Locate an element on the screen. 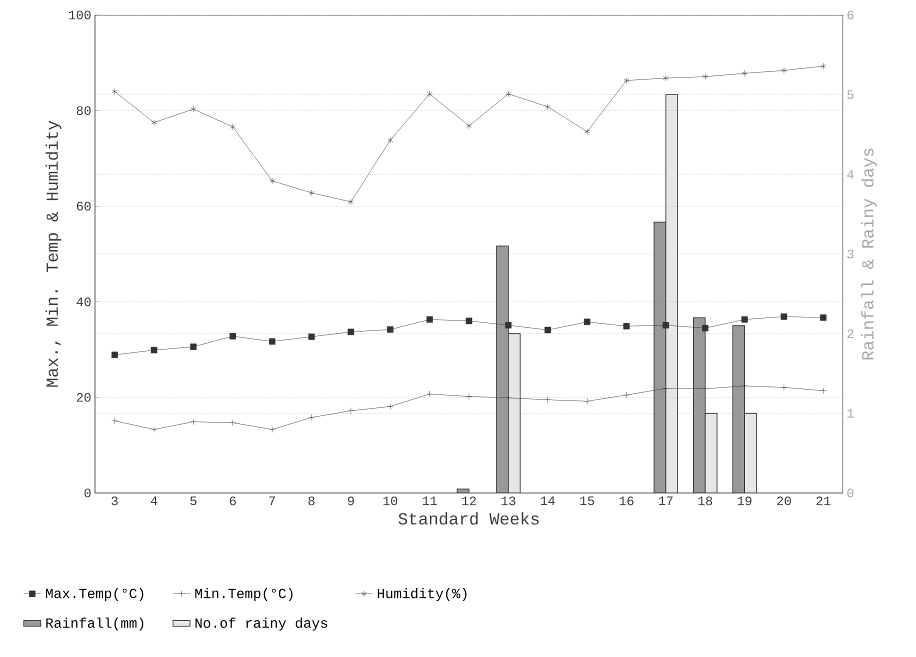 Image resolution: width=916 pixels, height=657 pixels. y-tick-label: 0 is located at coordinates (87, 493).